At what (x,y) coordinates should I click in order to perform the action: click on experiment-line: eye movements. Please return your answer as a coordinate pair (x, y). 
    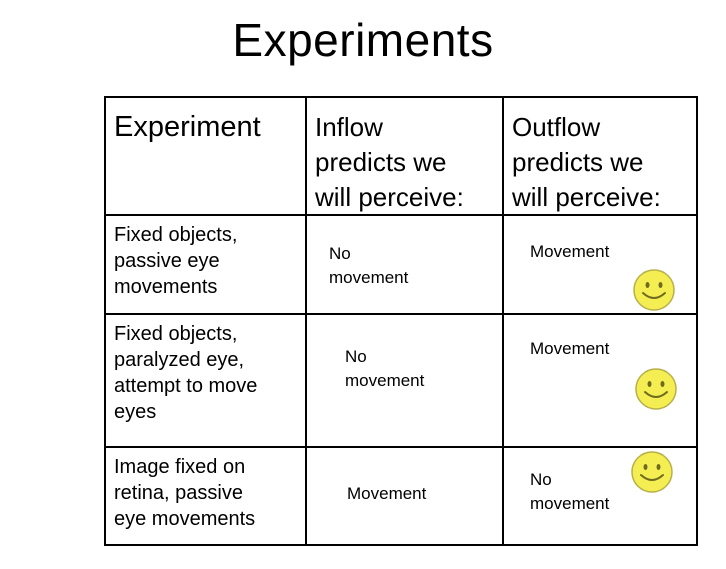
    Looking at the image, I should click on (185, 519).